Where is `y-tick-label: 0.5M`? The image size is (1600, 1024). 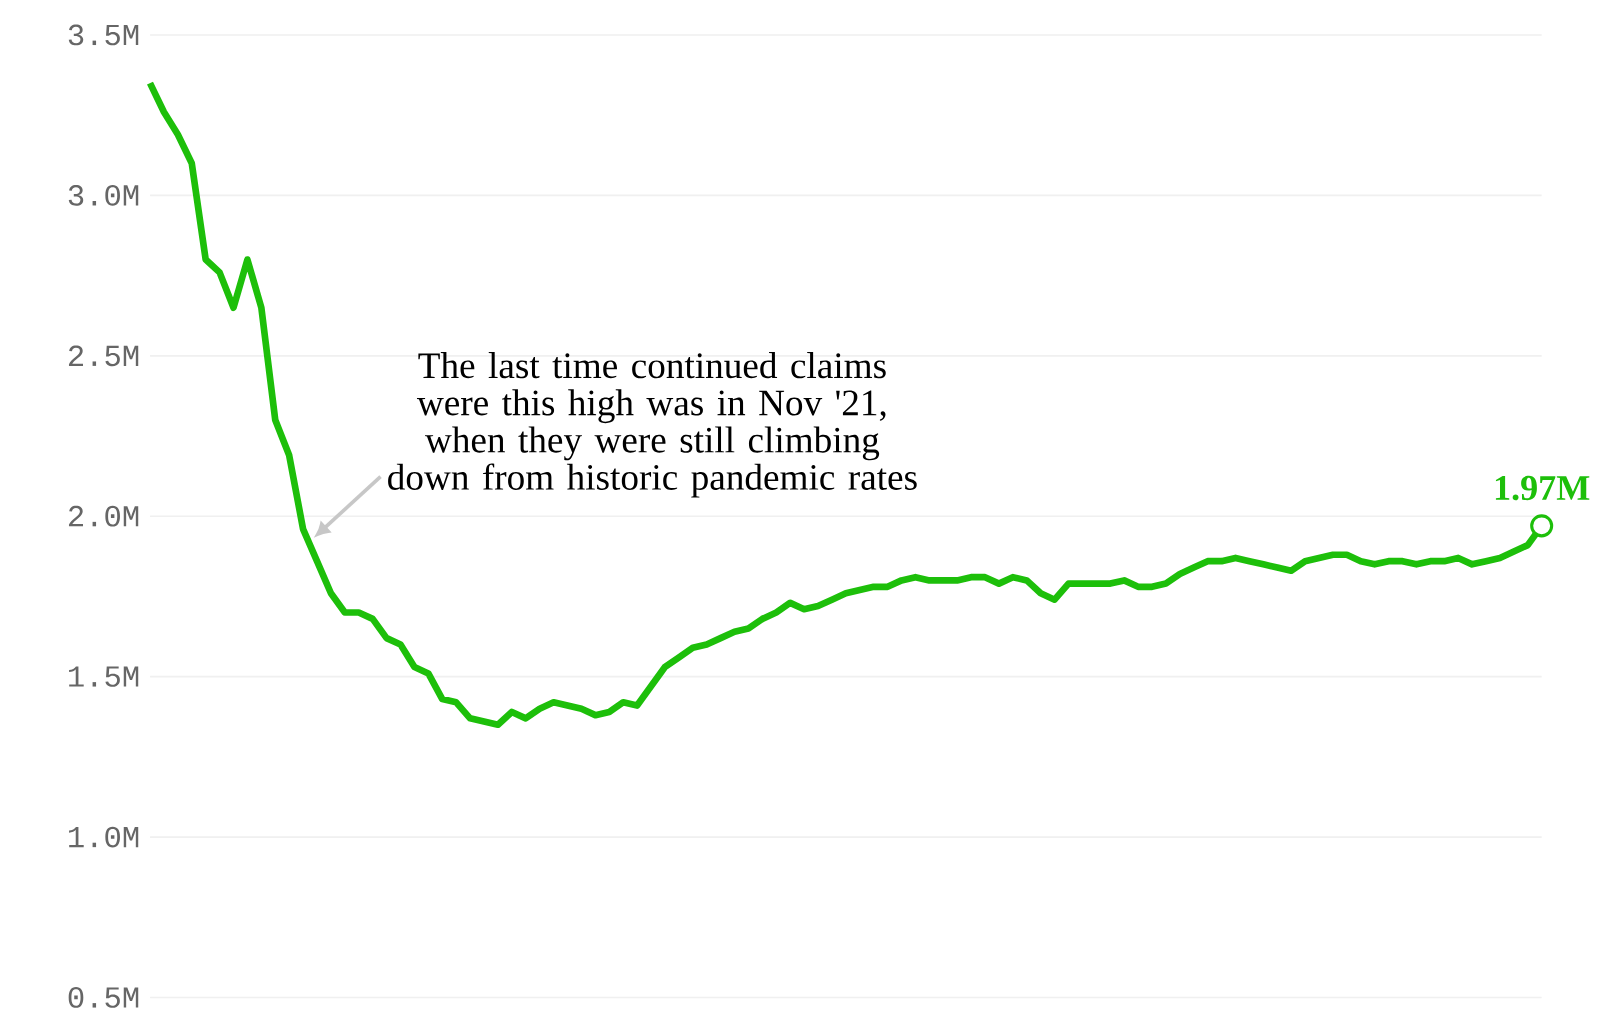
y-tick-label: 0.5M is located at coordinates (103, 997).